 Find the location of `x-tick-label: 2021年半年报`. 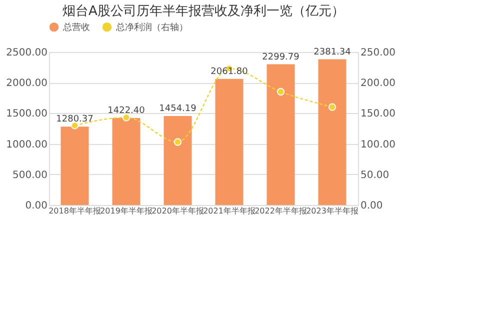

x-tick-label: 2021年半年报 is located at coordinates (229, 211).